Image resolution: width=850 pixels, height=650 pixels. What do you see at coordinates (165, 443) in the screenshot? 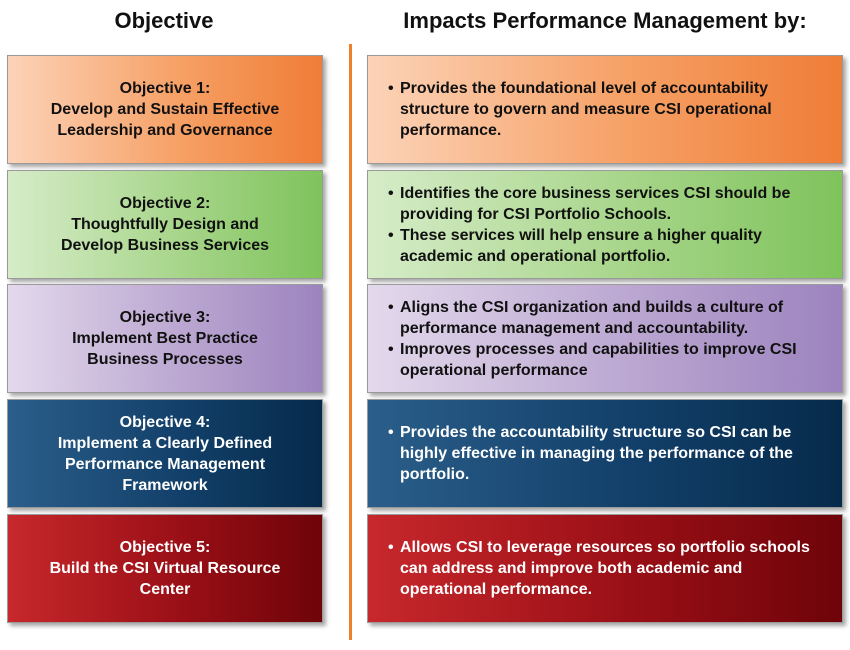
I see `objective-4-line: Implement a Clearly Defined` at bounding box center [165, 443].